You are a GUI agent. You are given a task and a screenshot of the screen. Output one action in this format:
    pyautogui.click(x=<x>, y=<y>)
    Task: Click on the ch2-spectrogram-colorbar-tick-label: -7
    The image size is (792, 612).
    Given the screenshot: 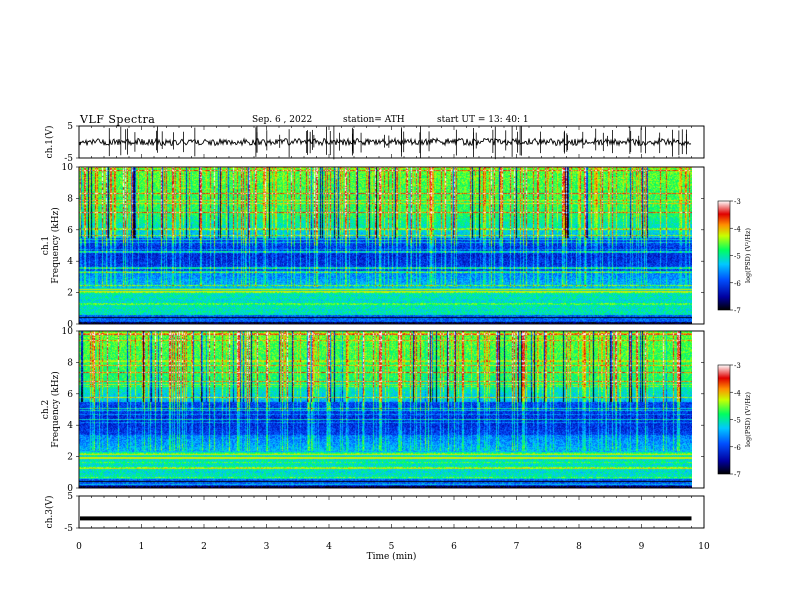 What is the action you would take?
    pyautogui.click(x=737, y=475)
    